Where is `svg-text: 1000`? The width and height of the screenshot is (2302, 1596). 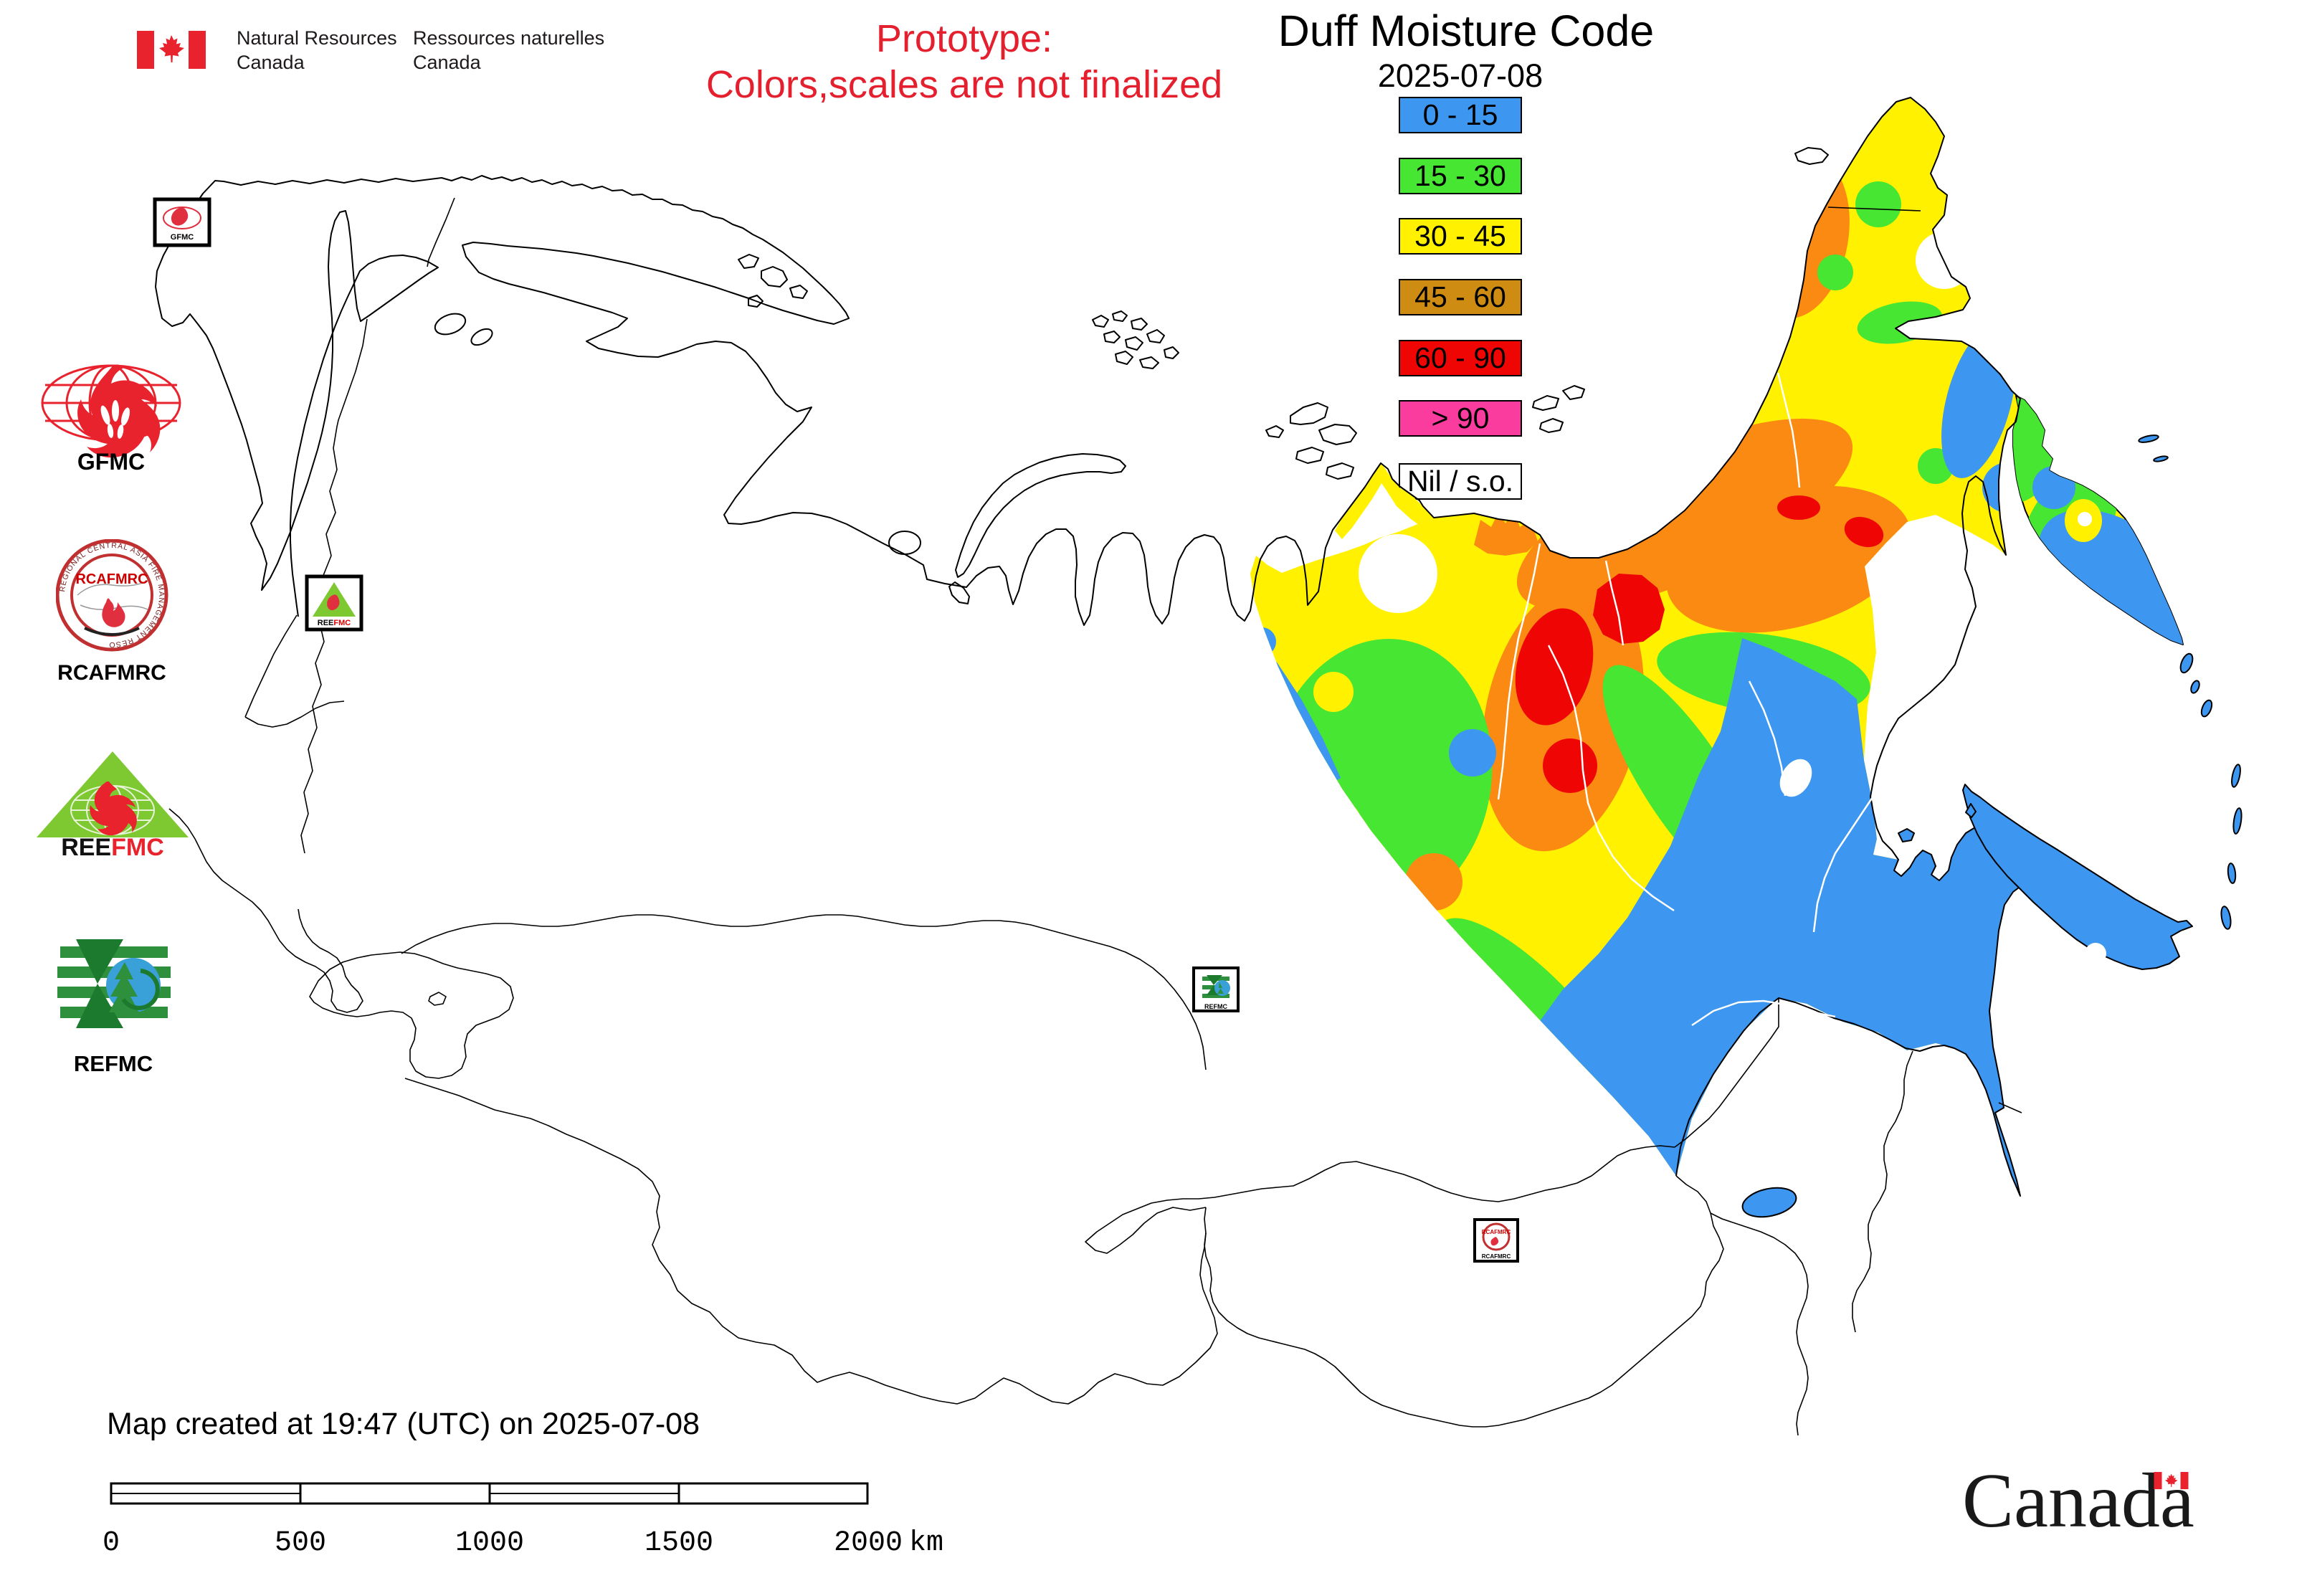
svg-text: 1000 is located at coordinates (490, 1543).